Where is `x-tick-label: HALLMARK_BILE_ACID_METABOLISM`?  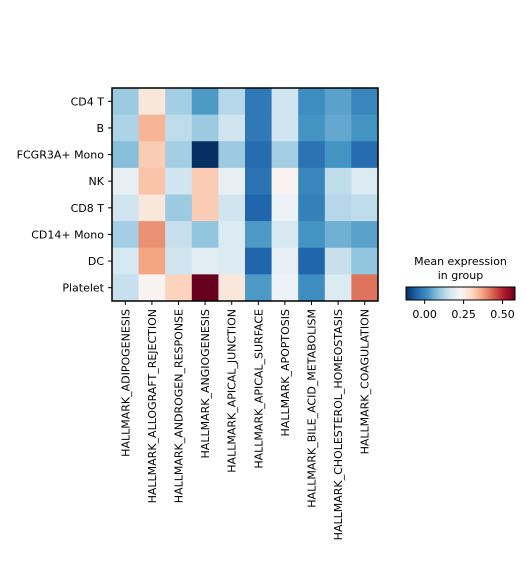
x-tick-label: HALLMARK_BILE_ACID_METABOLISM is located at coordinates (312, 408).